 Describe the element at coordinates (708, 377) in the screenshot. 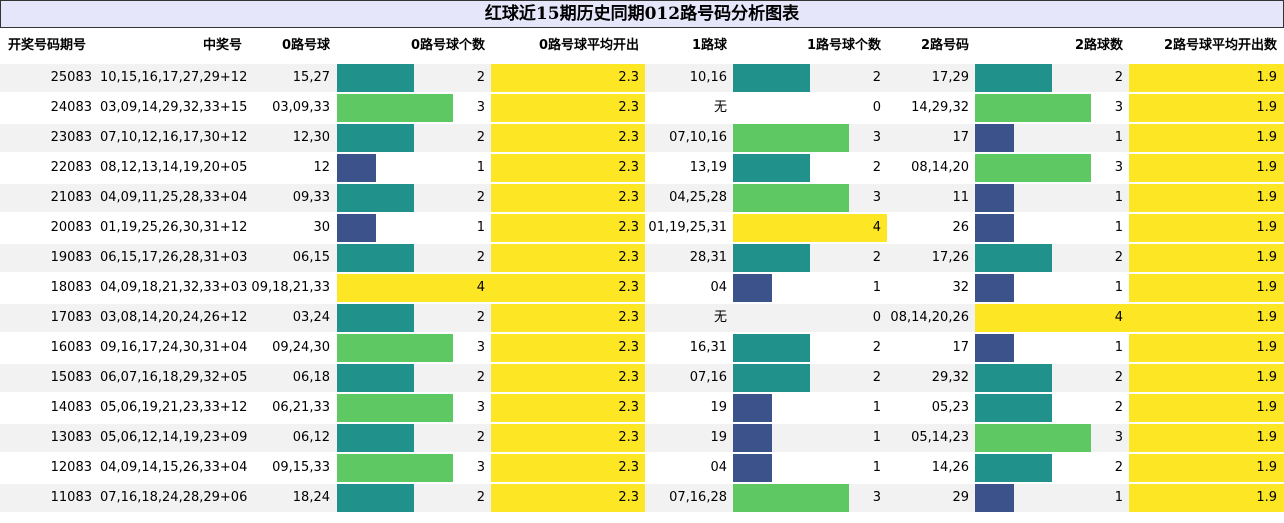

I see `r1-numbers-cell: 07,16` at that location.